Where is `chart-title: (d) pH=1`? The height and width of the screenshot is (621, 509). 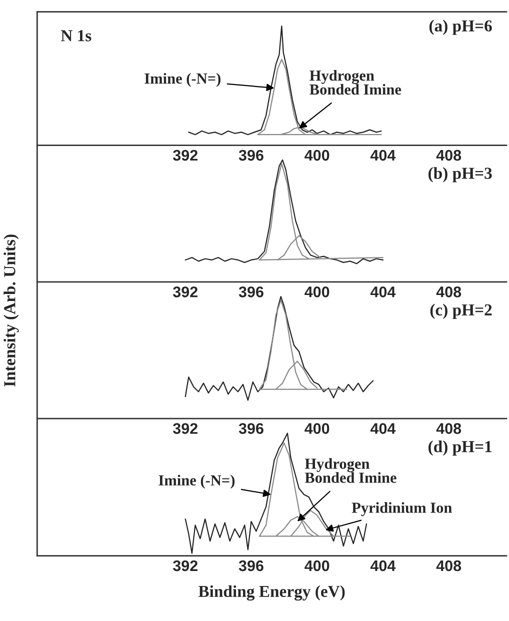 chart-title: (d) pH=1 is located at coordinates (460, 448).